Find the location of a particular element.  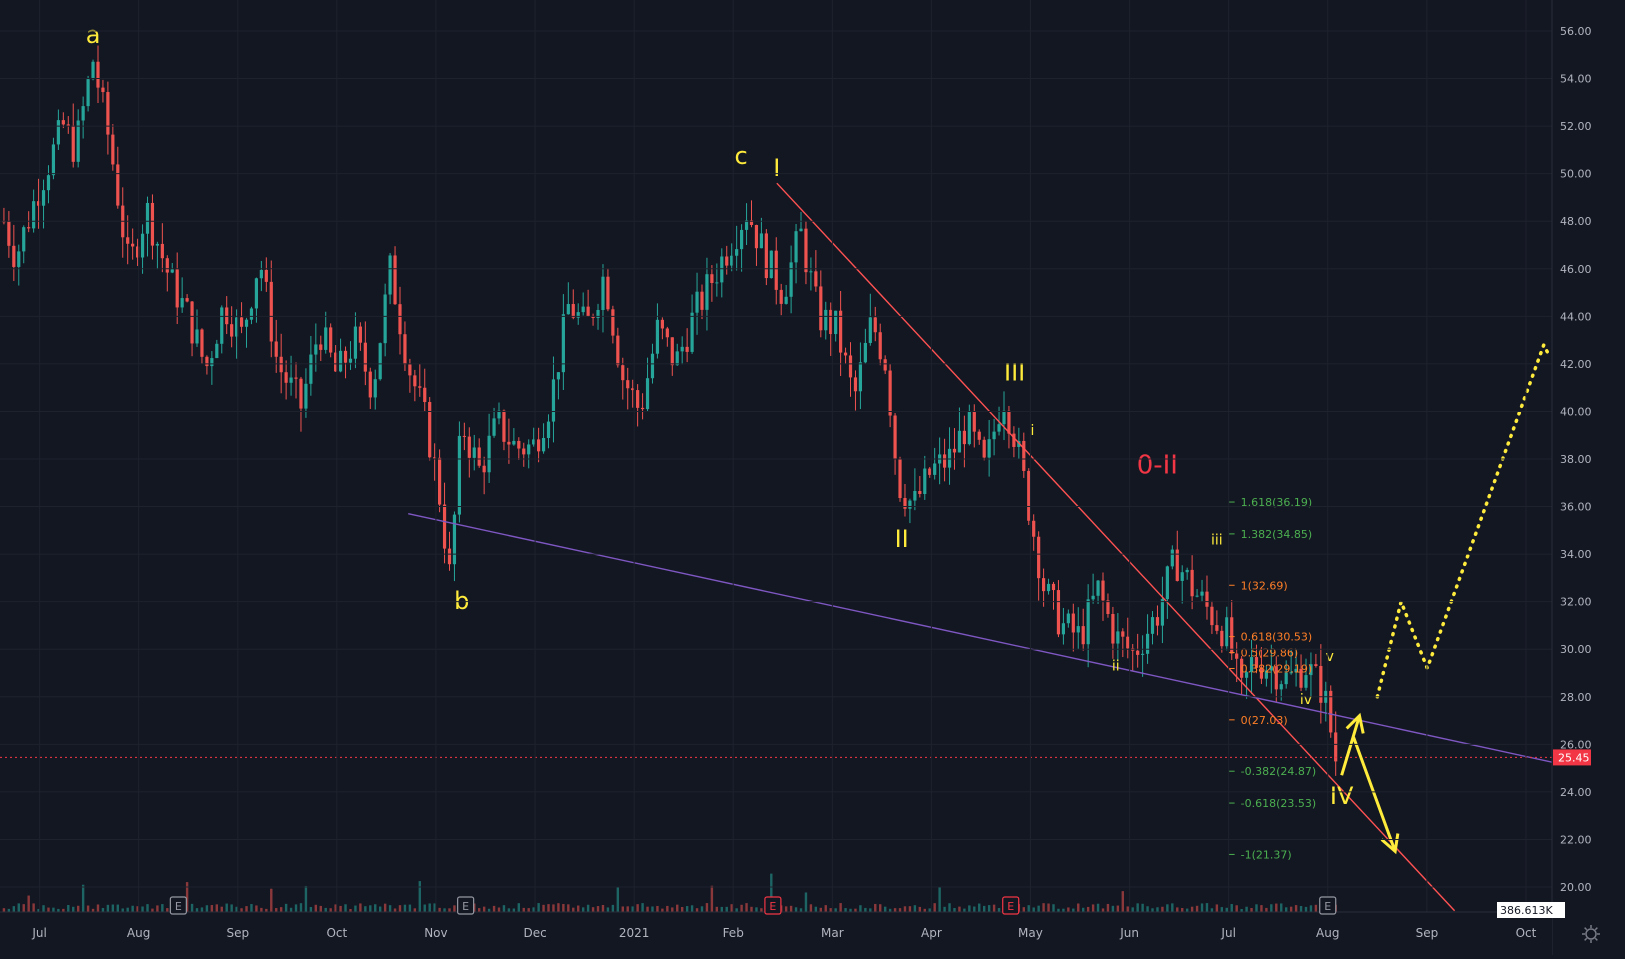

gear-icon-tooth is located at coordinates (1596, 939).